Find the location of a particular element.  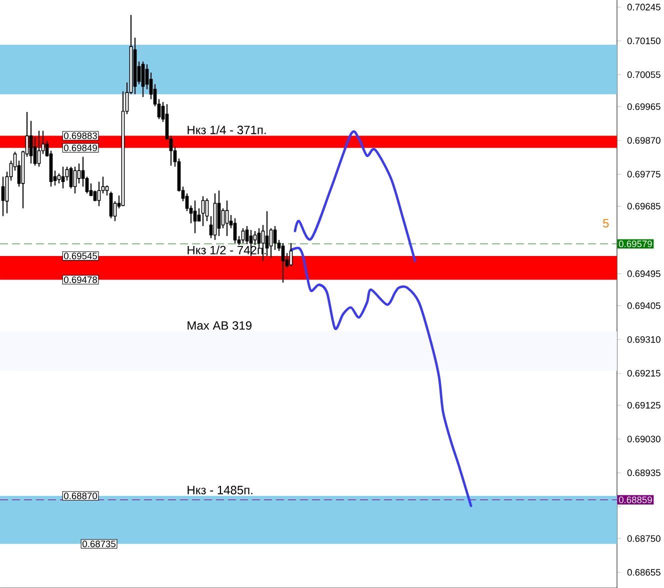

y-tick-label: 0.69685 is located at coordinates (643, 206).